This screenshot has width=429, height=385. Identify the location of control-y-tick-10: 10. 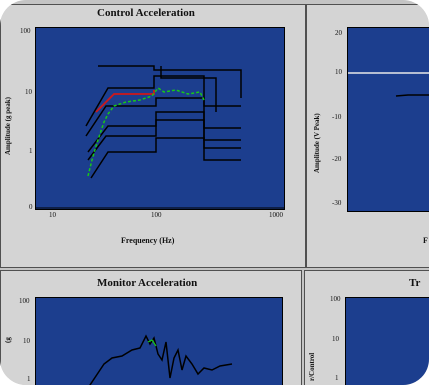
(28, 92).